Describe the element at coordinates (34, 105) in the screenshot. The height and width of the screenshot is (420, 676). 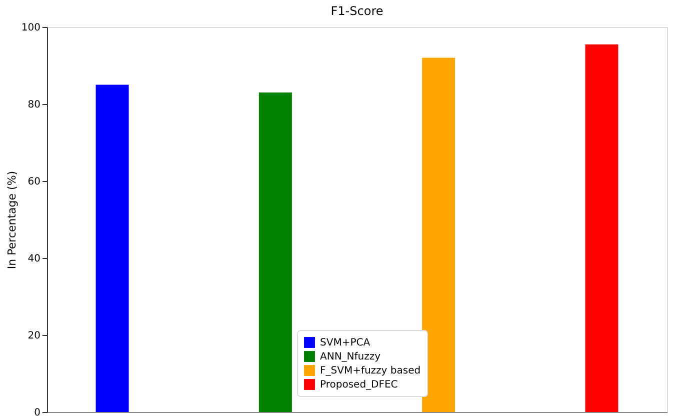
I see `y-tick-label: 80` at that location.